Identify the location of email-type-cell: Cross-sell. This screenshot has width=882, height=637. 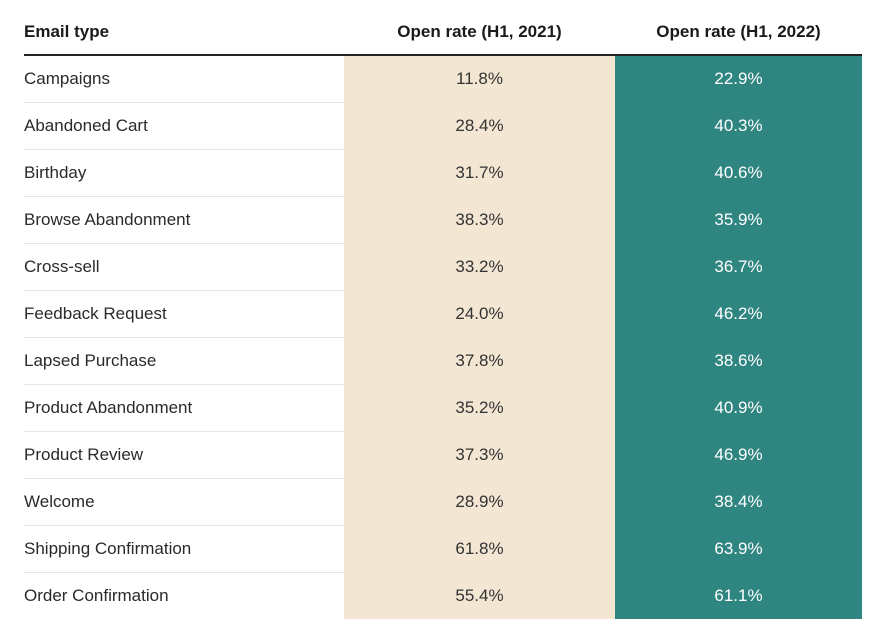
(184, 267).